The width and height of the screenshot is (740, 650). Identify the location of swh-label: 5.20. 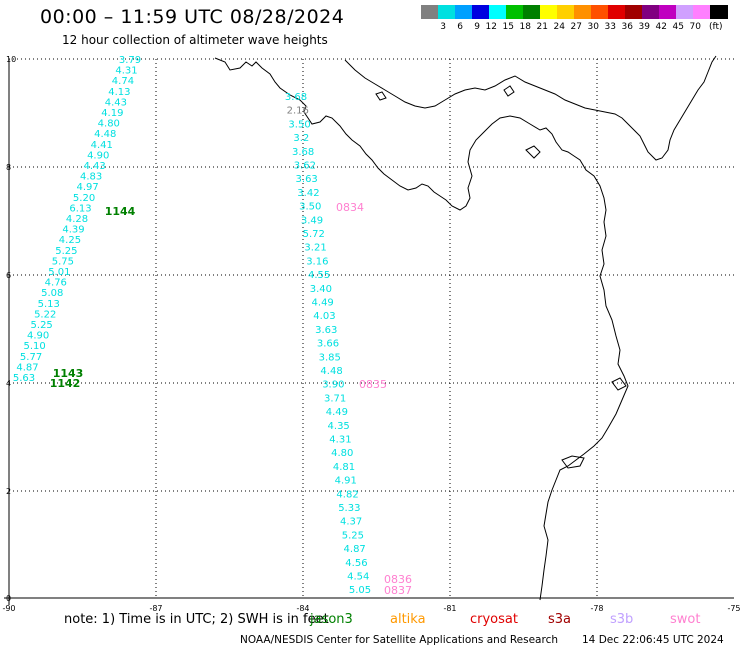
(84, 198).